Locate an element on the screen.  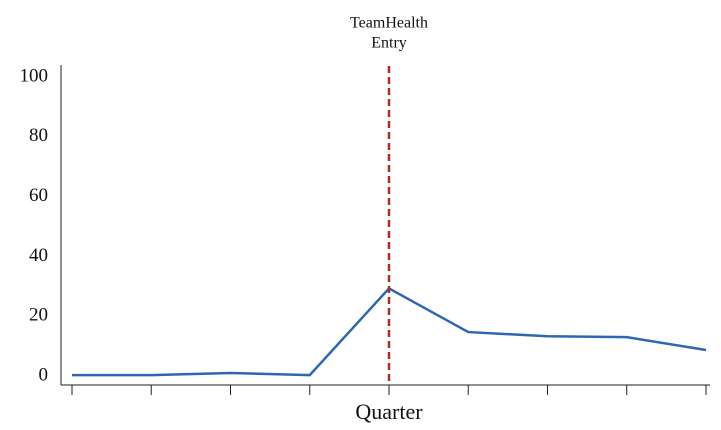
y-tick-label: 60 is located at coordinates (38, 195).